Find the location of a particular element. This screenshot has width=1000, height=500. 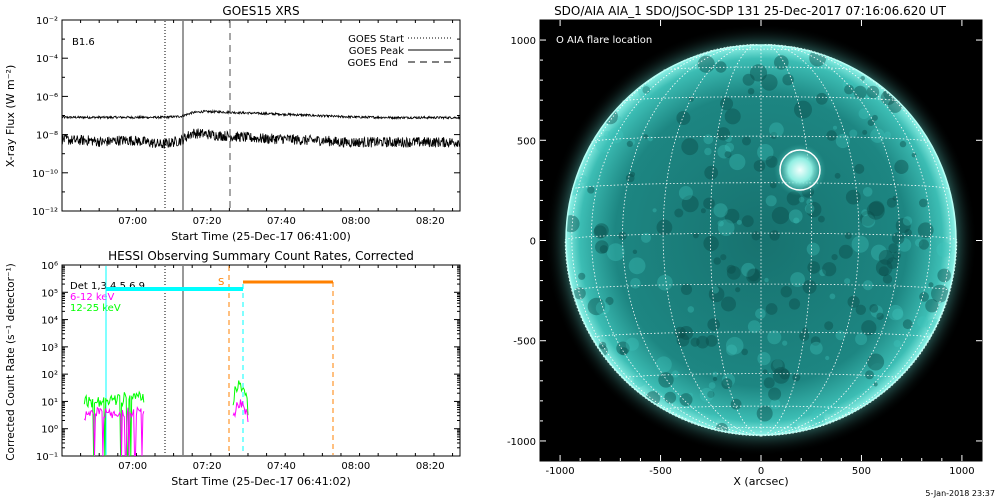

goes-x-tick-label: 07:20 is located at coordinates (207, 221).